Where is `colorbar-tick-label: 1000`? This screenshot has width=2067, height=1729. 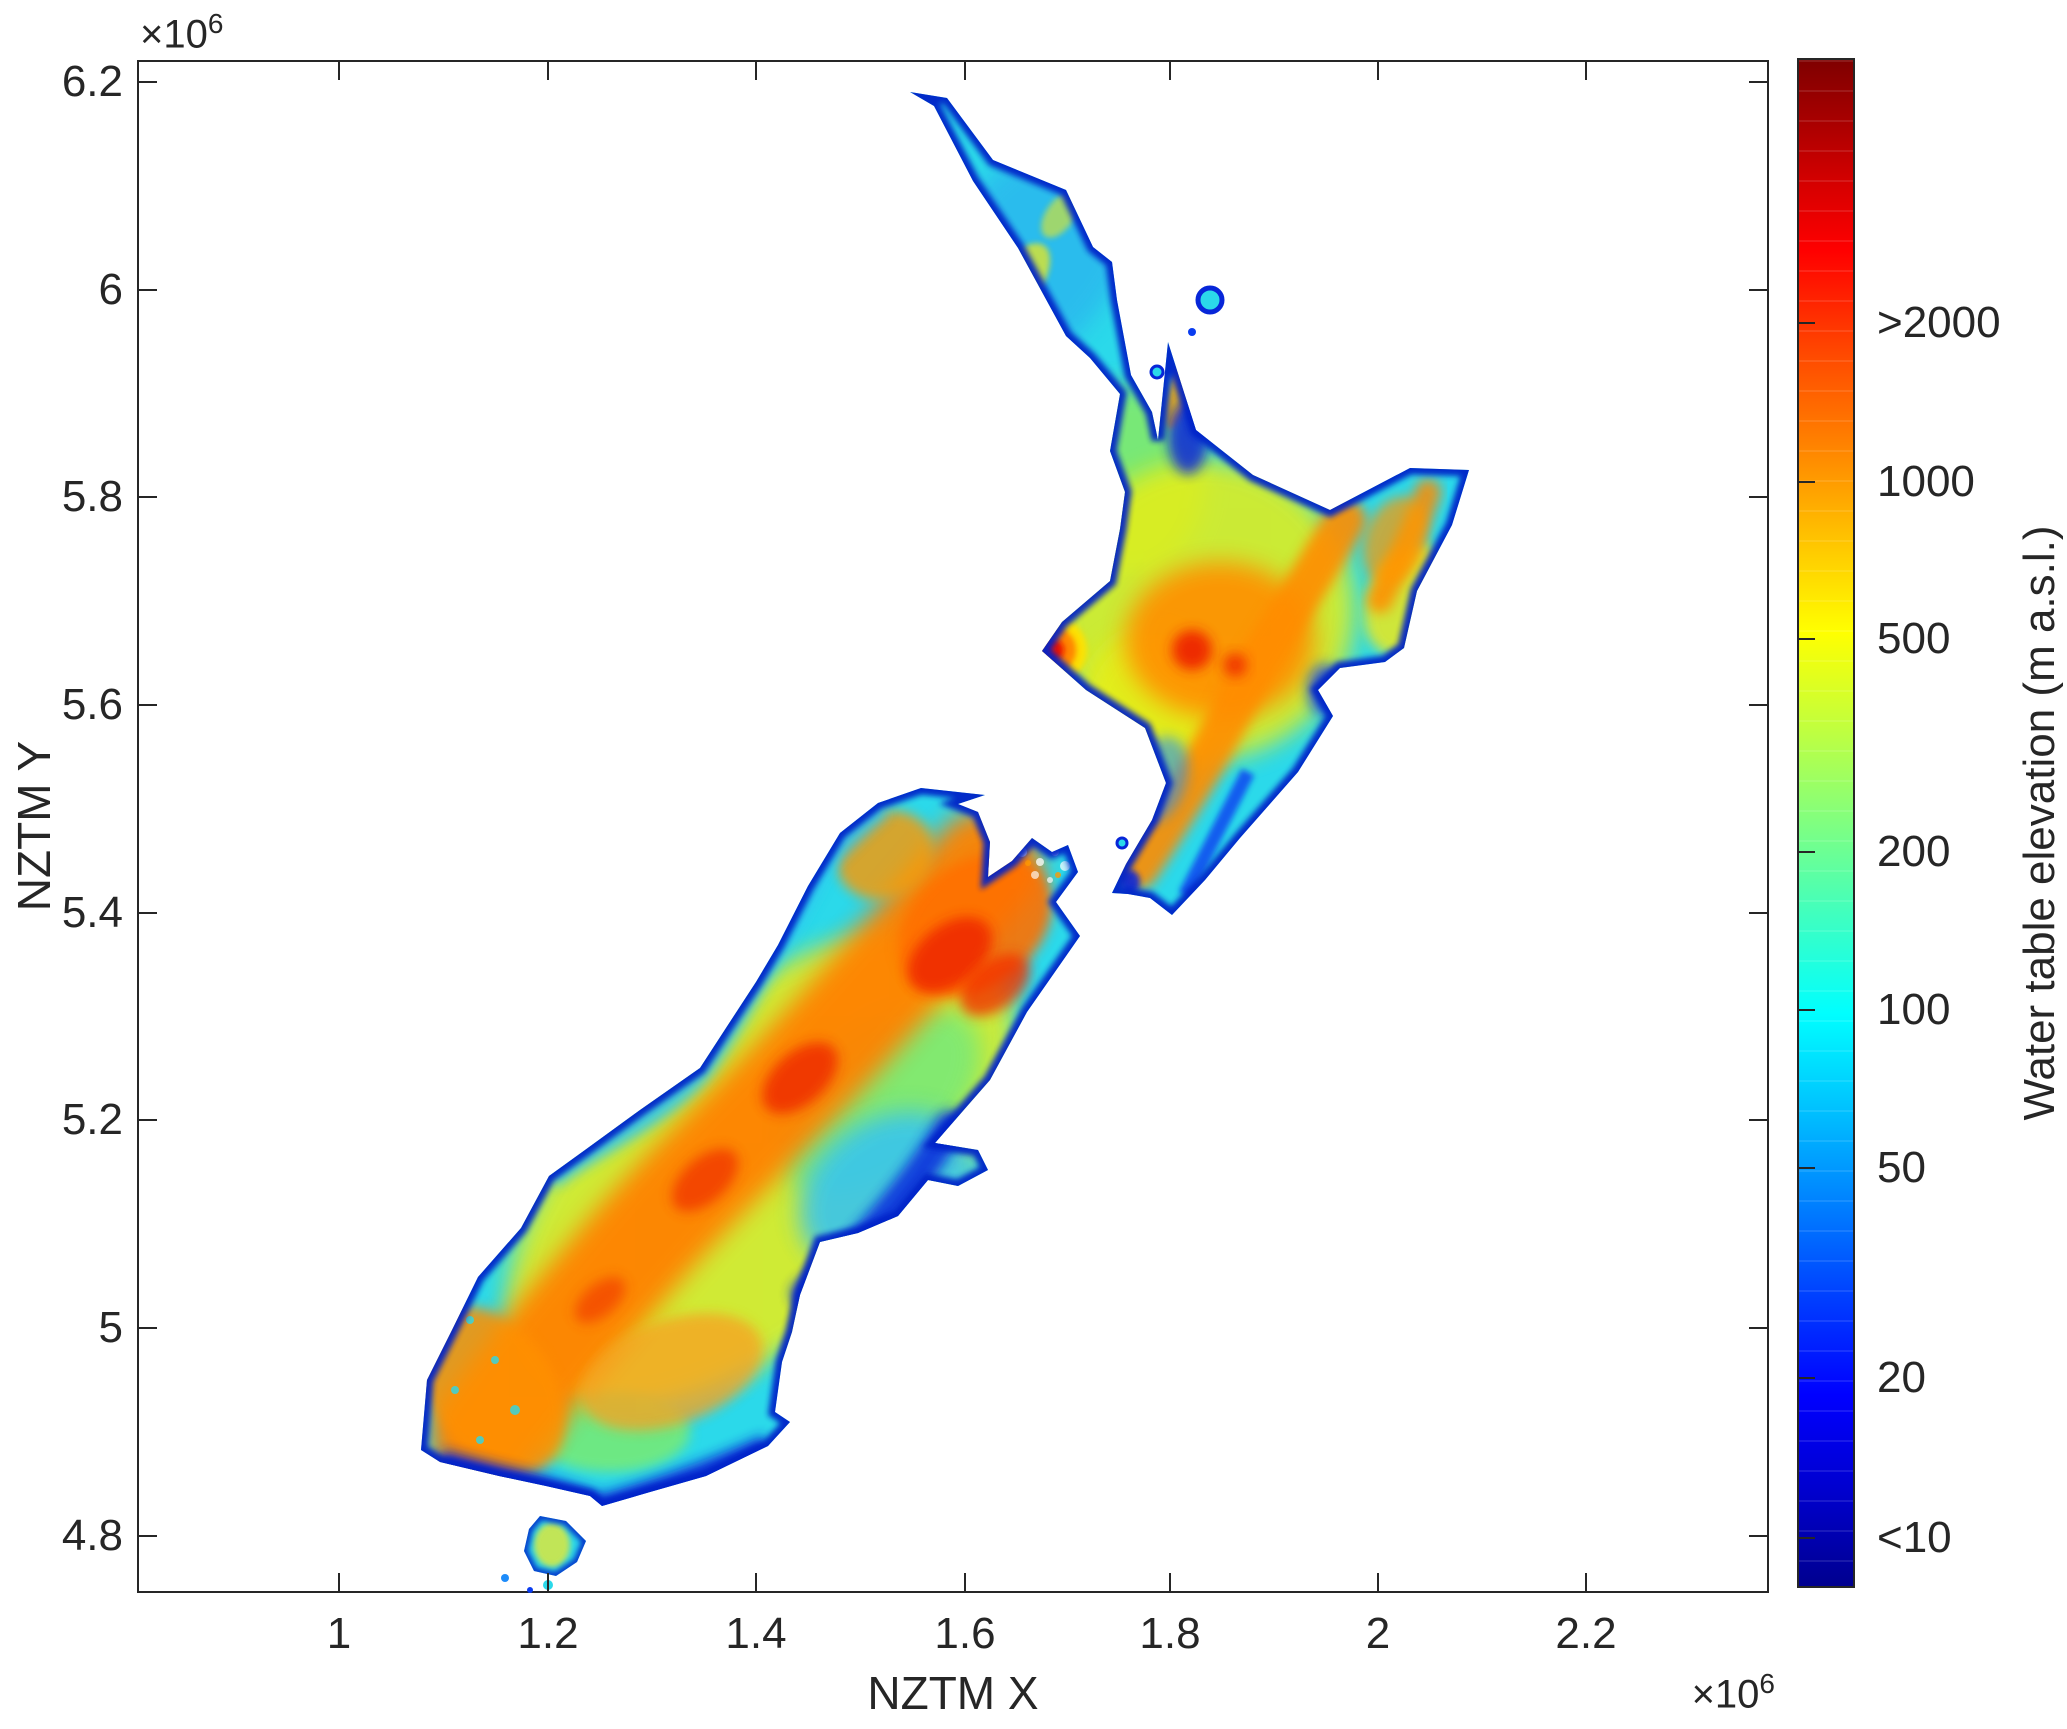 colorbar-tick-label: 1000 is located at coordinates (1926, 481).